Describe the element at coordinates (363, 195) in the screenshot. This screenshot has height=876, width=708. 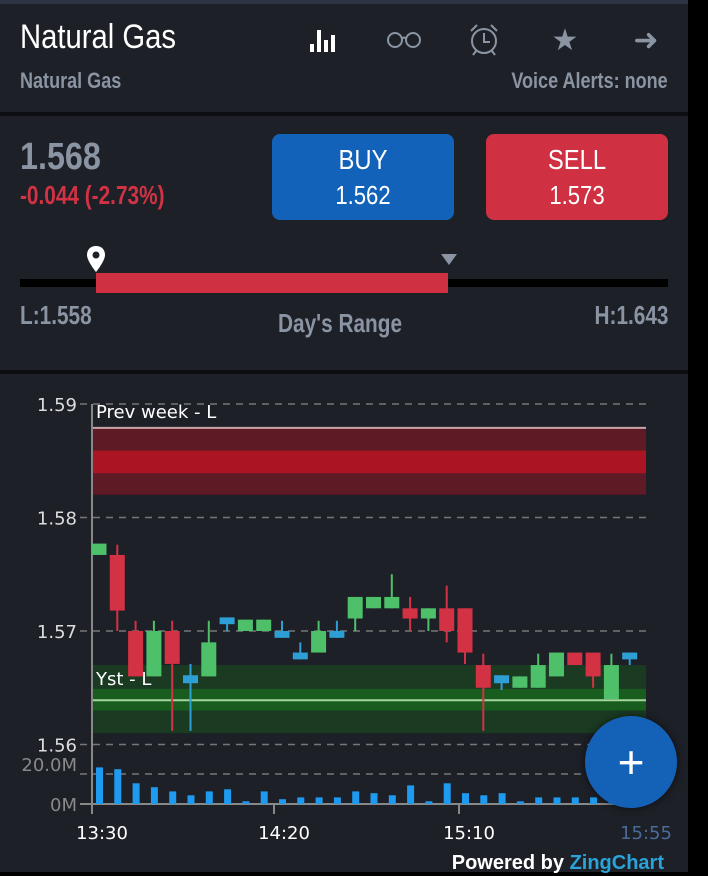
I see `buy-price: 1.562` at that location.